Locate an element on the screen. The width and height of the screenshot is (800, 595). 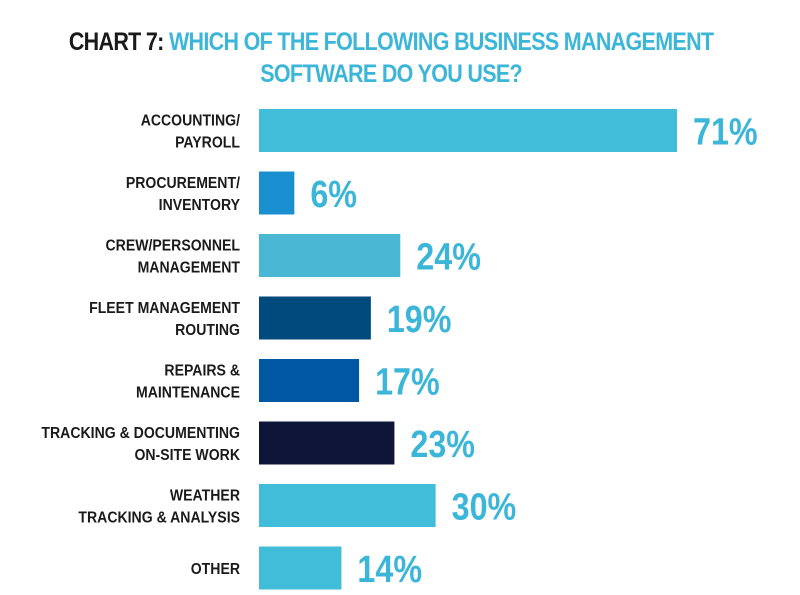
value-label-3: 19% is located at coordinates (419, 320).